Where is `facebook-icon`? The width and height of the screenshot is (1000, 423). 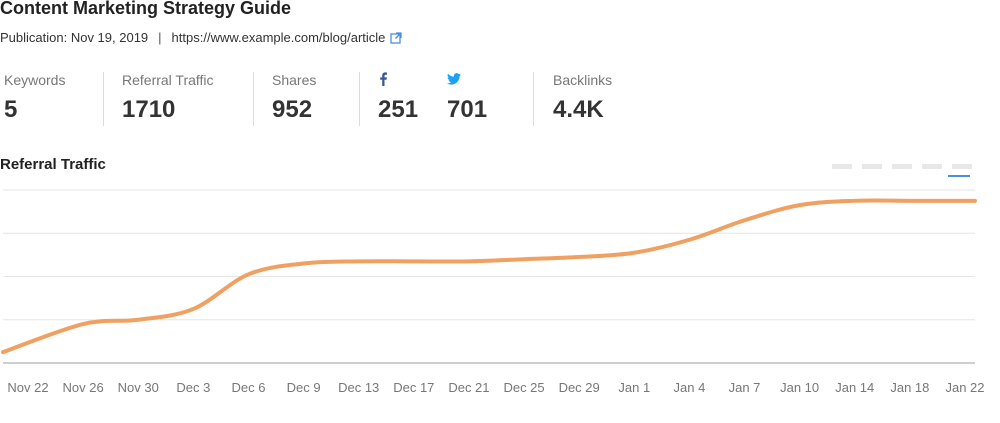
facebook-icon is located at coordinates (383, 79).